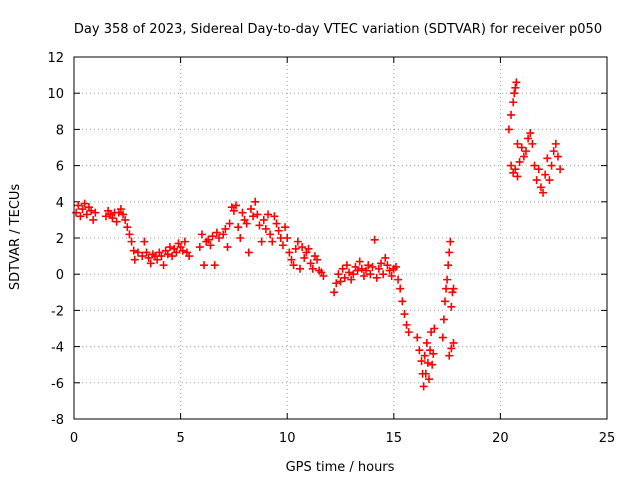 This screenshot has width=640, height=480. I want to click on y-axis-label: SDTVAR / TECUs, so click(15, 237).